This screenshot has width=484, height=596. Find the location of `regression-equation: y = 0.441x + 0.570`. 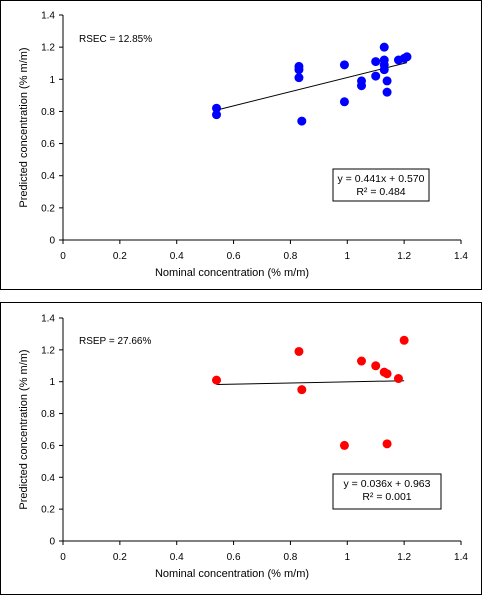

regression-equation: y = 0.441x + 0.570 is located at coordinates (381, 179).